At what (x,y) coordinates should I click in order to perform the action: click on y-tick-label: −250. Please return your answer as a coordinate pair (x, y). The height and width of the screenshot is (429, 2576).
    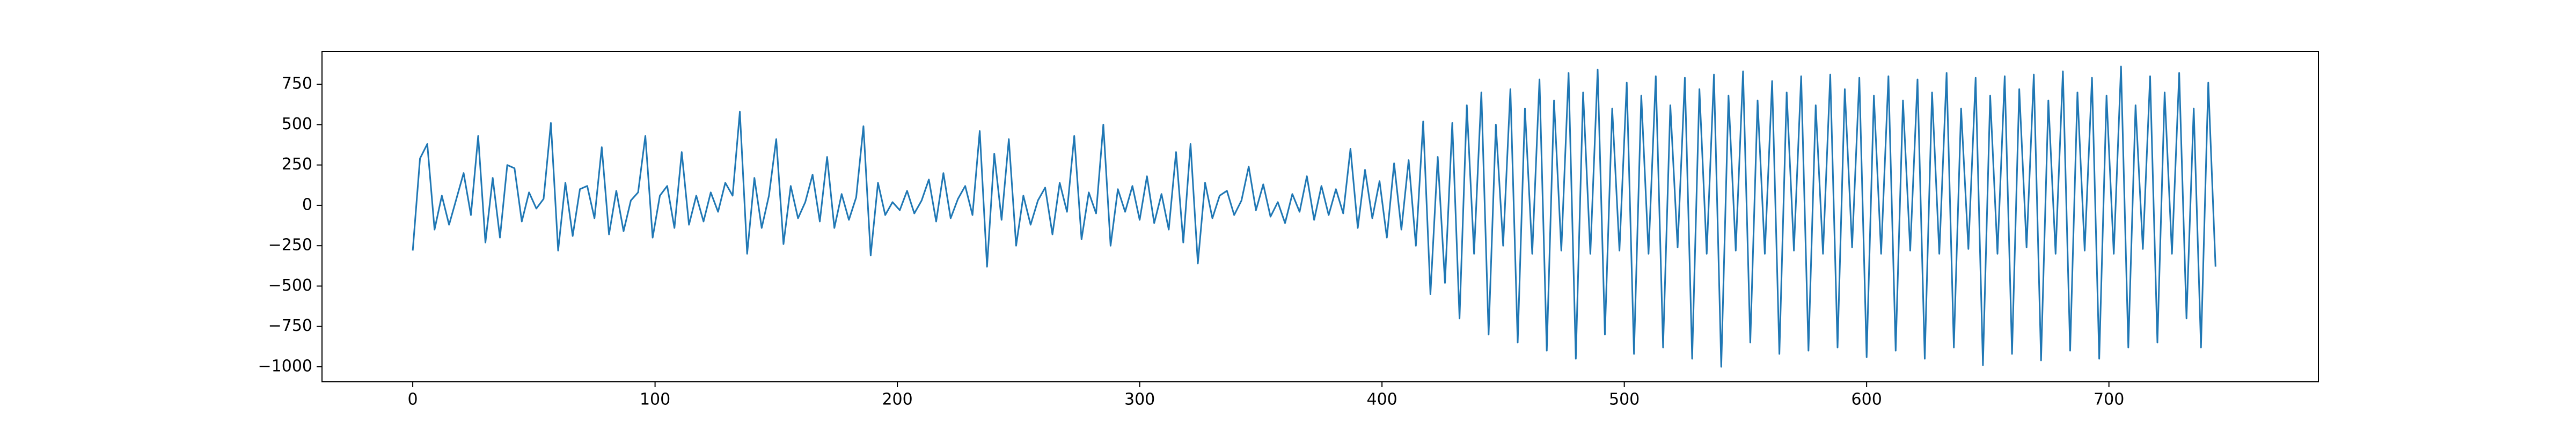
    Looking at the image, I should click on (290, 245).